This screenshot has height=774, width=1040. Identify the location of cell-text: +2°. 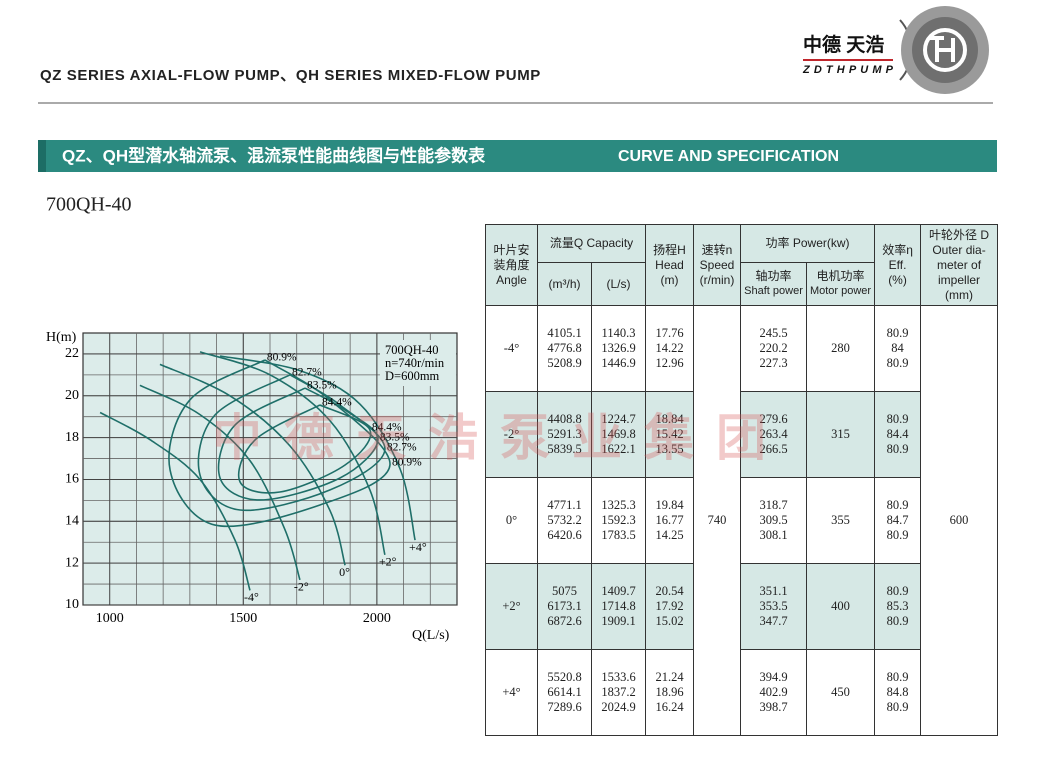
(511, 606).